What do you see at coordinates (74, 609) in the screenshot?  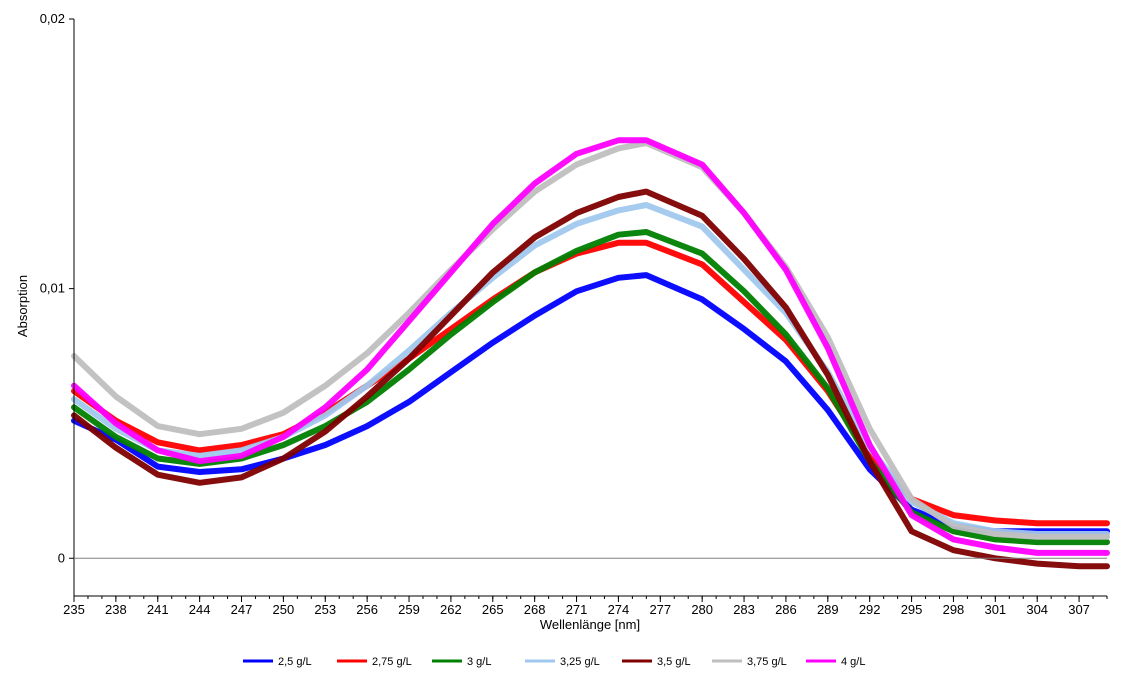 I see `x-tick-label: 235` at bounding box center [74, 609].